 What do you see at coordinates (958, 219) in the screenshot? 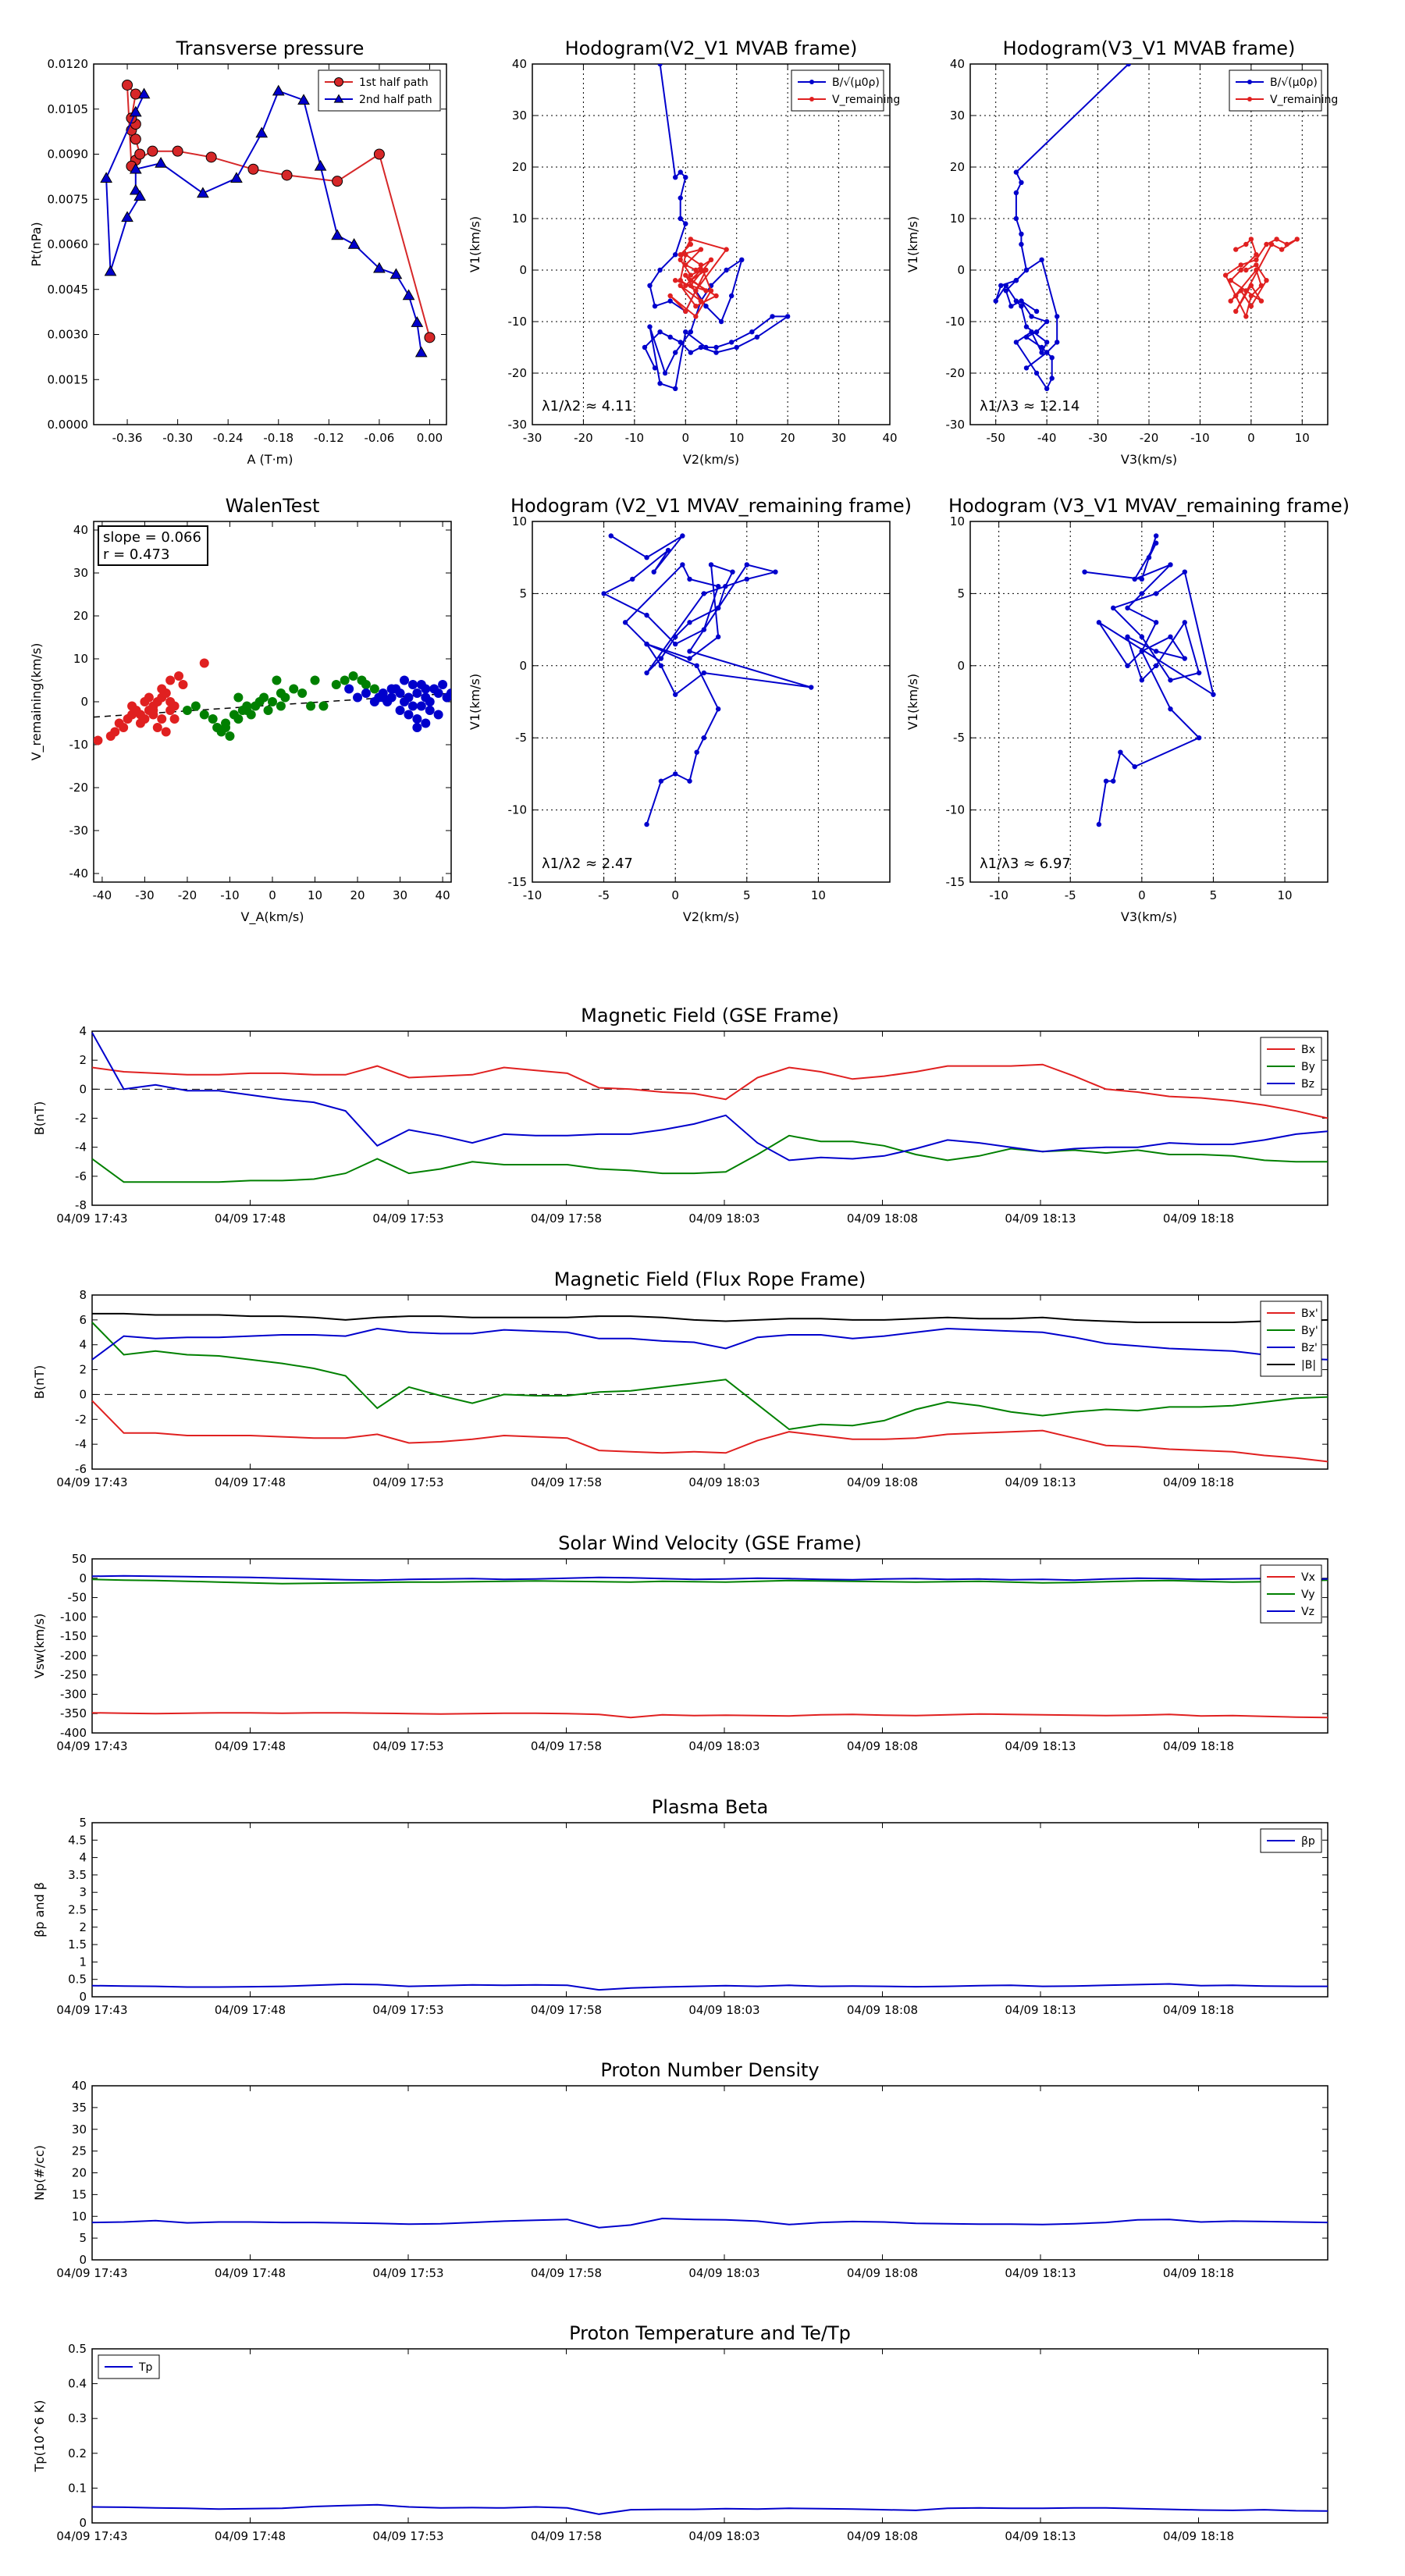
I see `y-tick-label: 10` at bounding box center [958, 219].